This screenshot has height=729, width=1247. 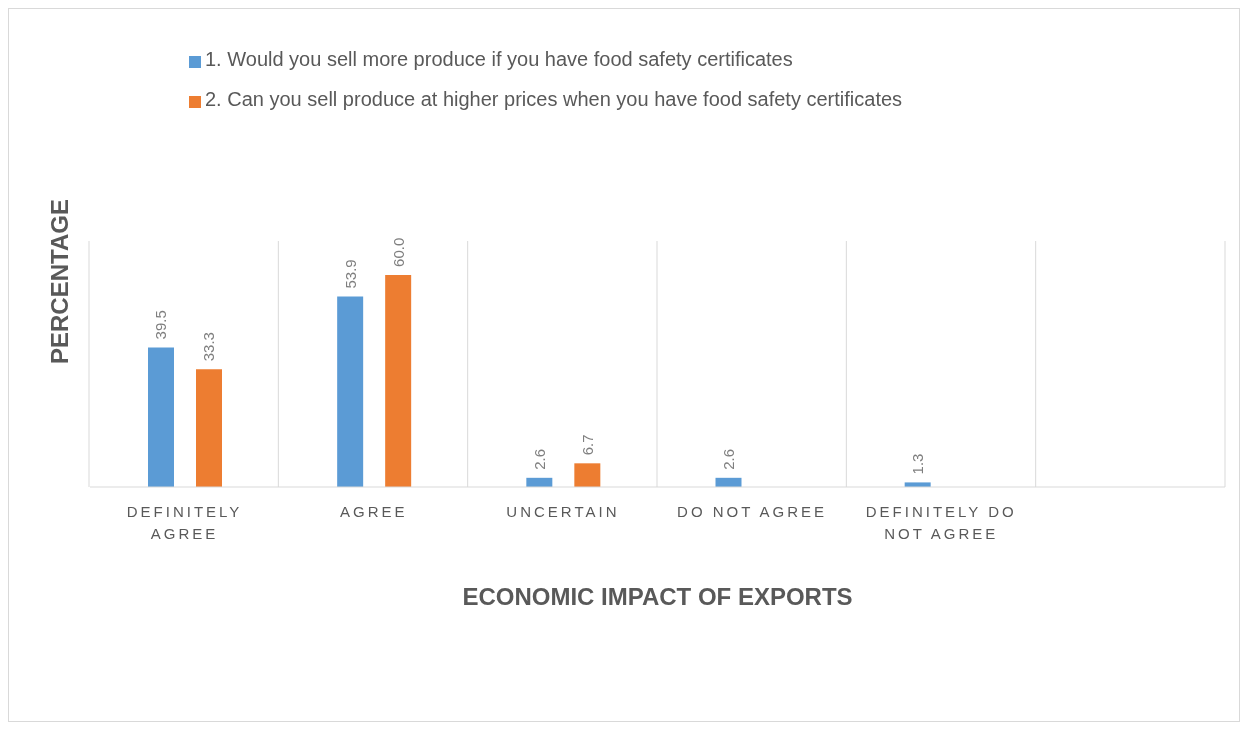 What do you see at coordinates (587, 445) in the screenshot?
I see `data-label: 6.7` at bounding box center [587, 445].